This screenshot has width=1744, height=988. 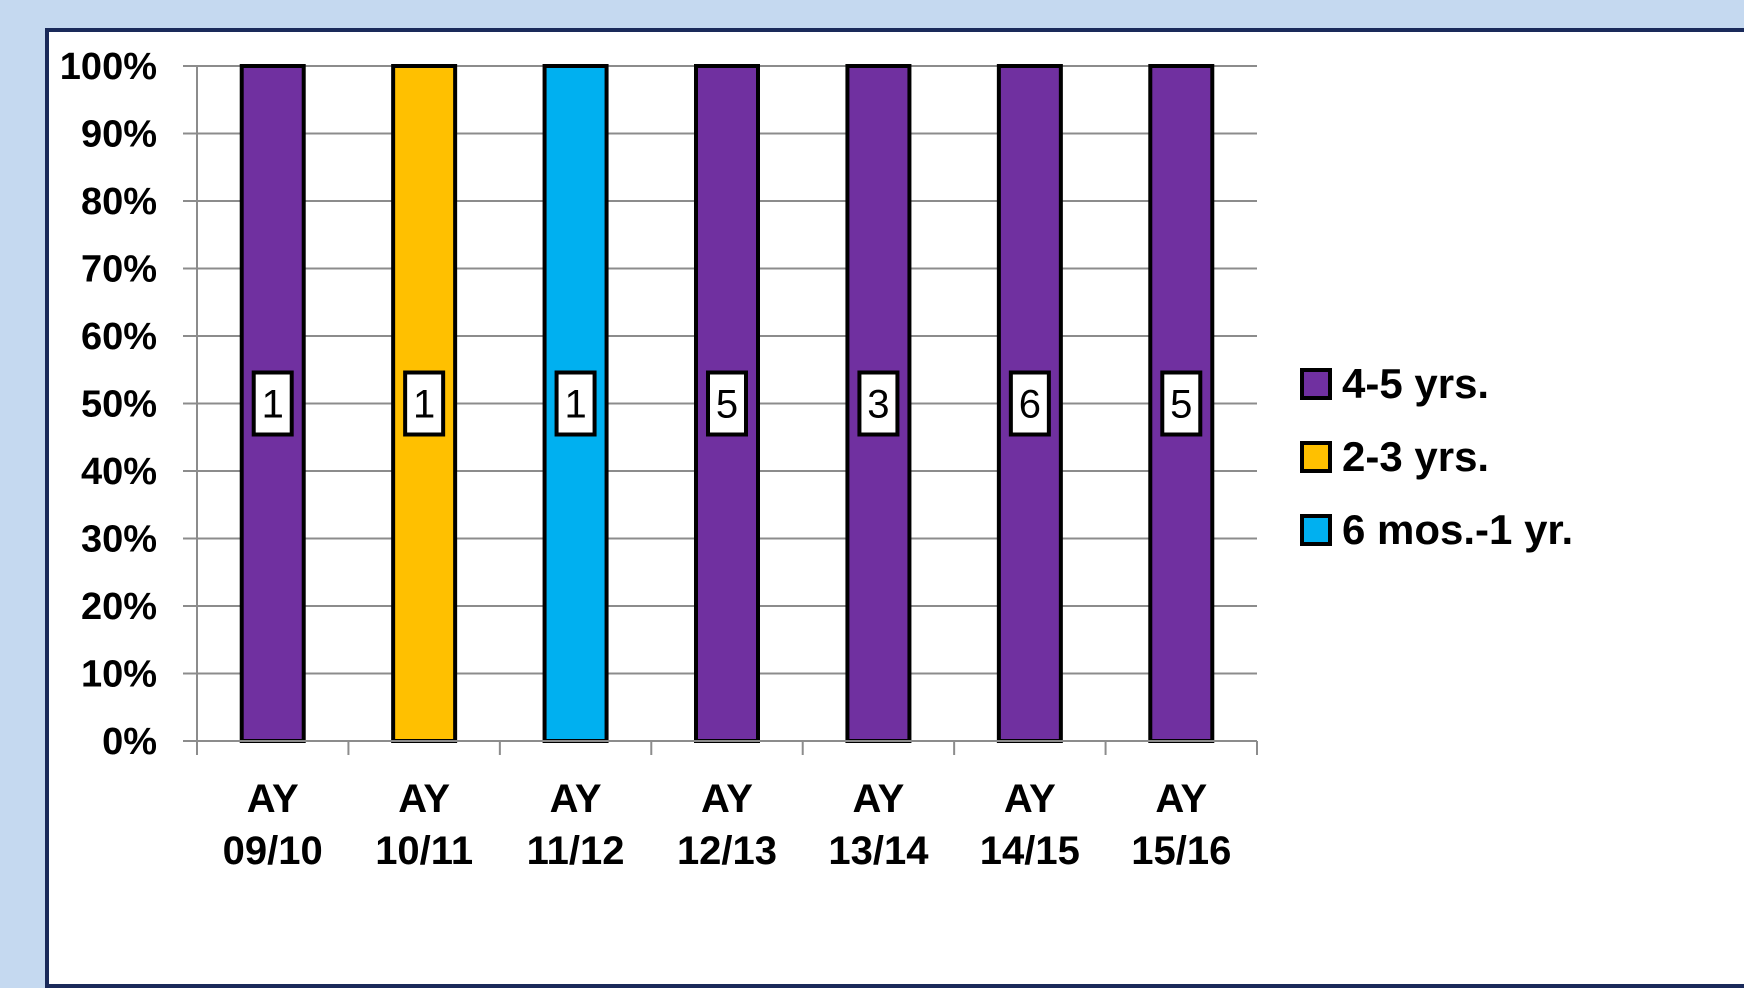 I want to click on legend-label: 4-5 yrs., so click(x=1415, y=383).